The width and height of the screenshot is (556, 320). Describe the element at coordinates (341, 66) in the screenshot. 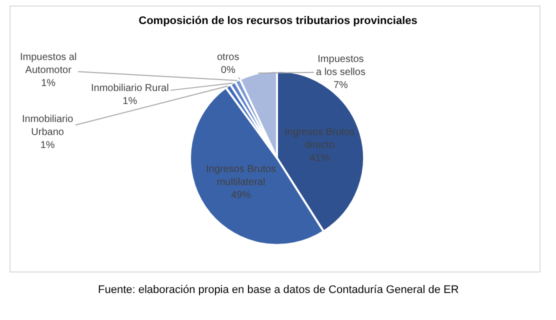

I see `slice-label: Impuestos a los sellos` at that location.